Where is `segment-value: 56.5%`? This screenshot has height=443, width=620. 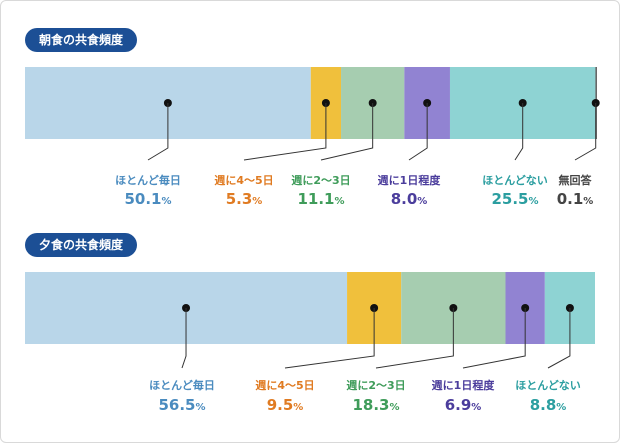 segment-value: 56.5% is located at coordinates (181, 405).